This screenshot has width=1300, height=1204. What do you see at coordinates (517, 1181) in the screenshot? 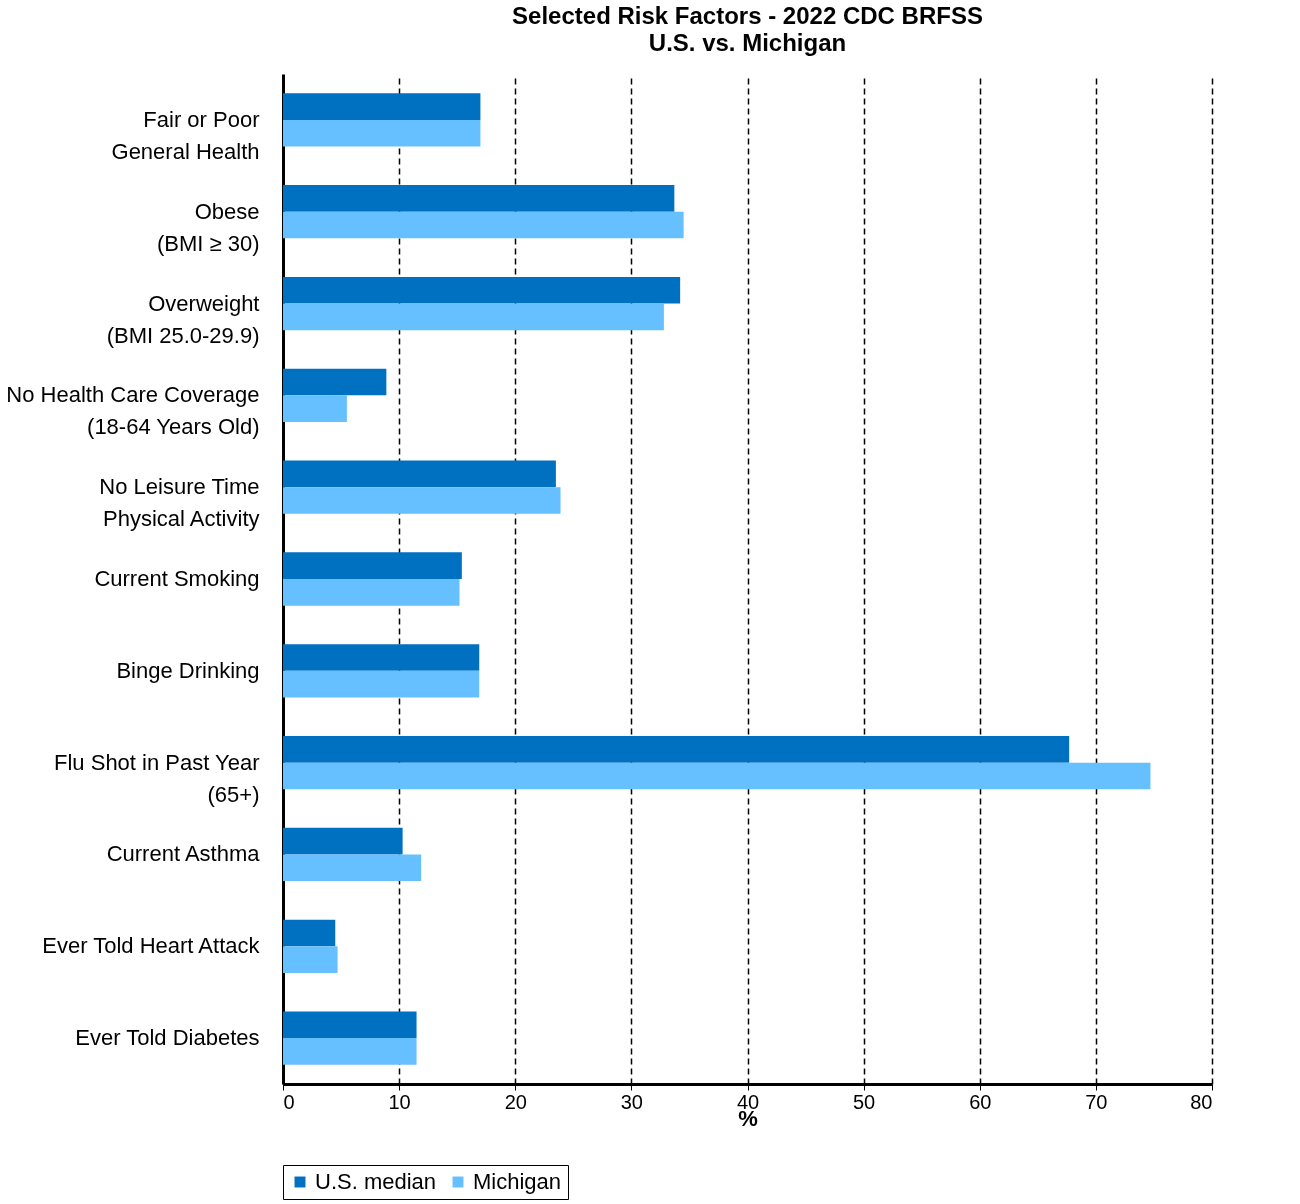
I see `legend-label: Michigan` at bounding box center [517, 1181].